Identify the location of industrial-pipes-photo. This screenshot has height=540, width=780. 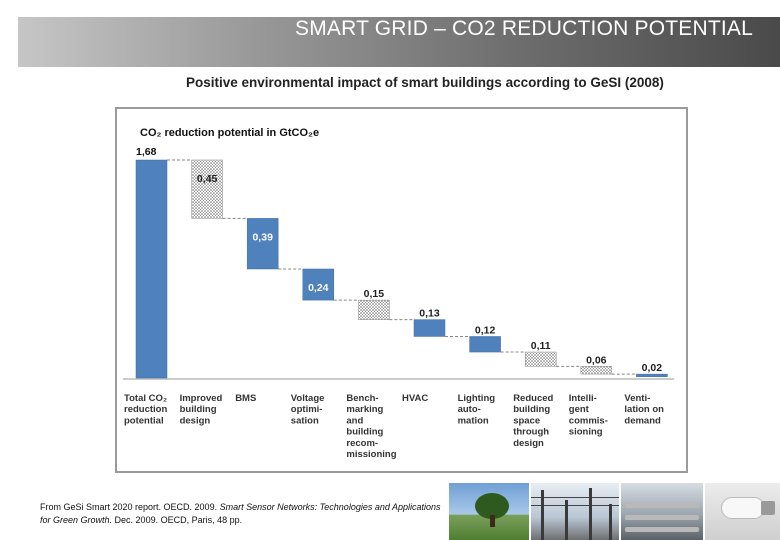
(662, 511).